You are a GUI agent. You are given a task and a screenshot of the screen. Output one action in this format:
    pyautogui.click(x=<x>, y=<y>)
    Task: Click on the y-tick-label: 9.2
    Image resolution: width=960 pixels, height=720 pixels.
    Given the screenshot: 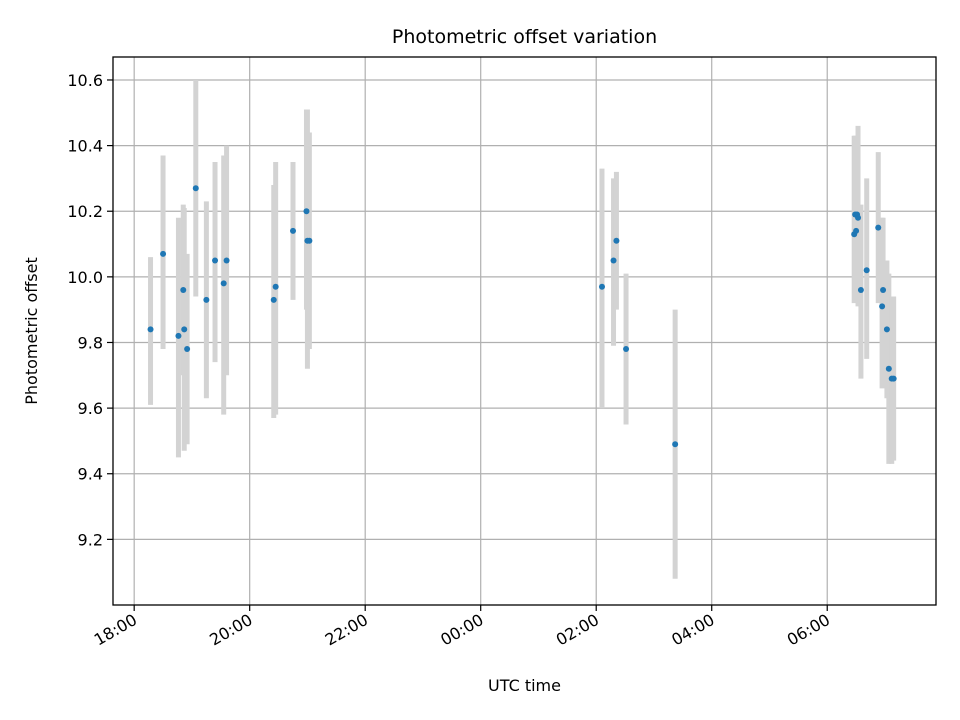 What is the action you would take?
    pyautogui.click(x=90, y=539)
    